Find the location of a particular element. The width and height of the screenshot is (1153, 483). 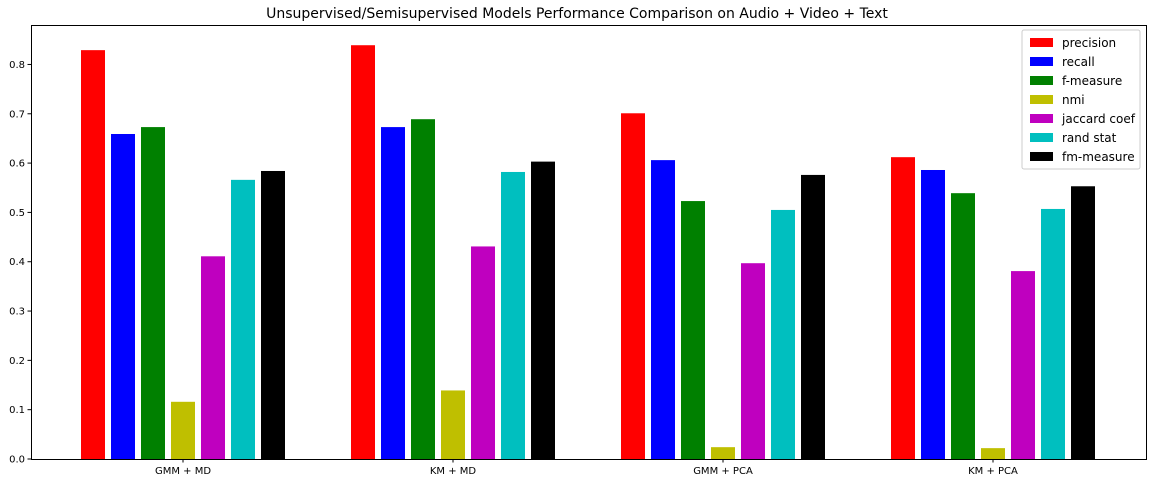

legend-swatch-fm-measure is located at coordinates (1041, 156).